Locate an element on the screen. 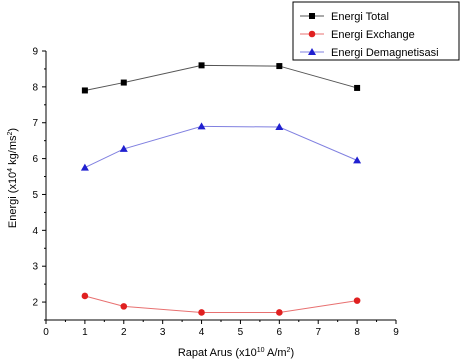 This screenshot has width=460, height=364. legend-item: Energi Total is located at coordinates (344, 17).